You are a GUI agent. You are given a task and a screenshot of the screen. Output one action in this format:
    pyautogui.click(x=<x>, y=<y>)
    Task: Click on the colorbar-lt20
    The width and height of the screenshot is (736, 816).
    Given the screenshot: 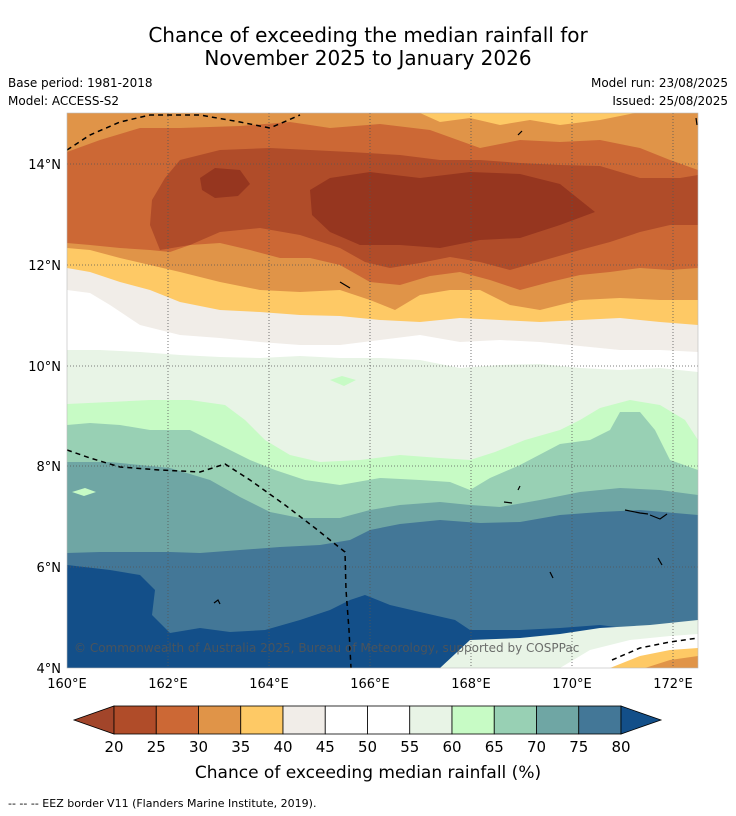 What is the action you would take?
    pyautogui.click(x=93, y=720)
    